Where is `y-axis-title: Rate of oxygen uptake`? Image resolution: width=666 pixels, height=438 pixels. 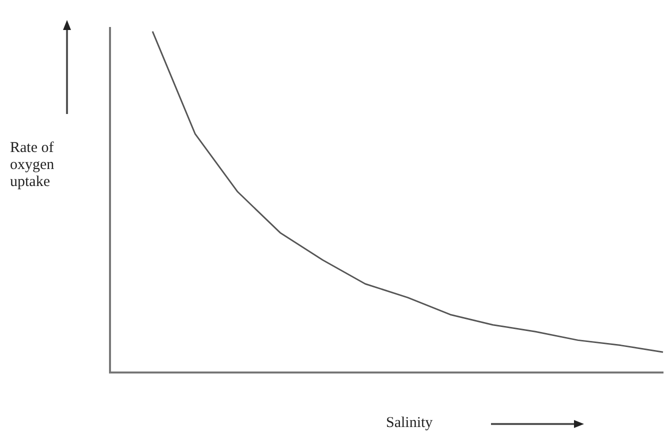
y-axis-title: Rate of oxygen uptake is located at coordinates (33, 165).